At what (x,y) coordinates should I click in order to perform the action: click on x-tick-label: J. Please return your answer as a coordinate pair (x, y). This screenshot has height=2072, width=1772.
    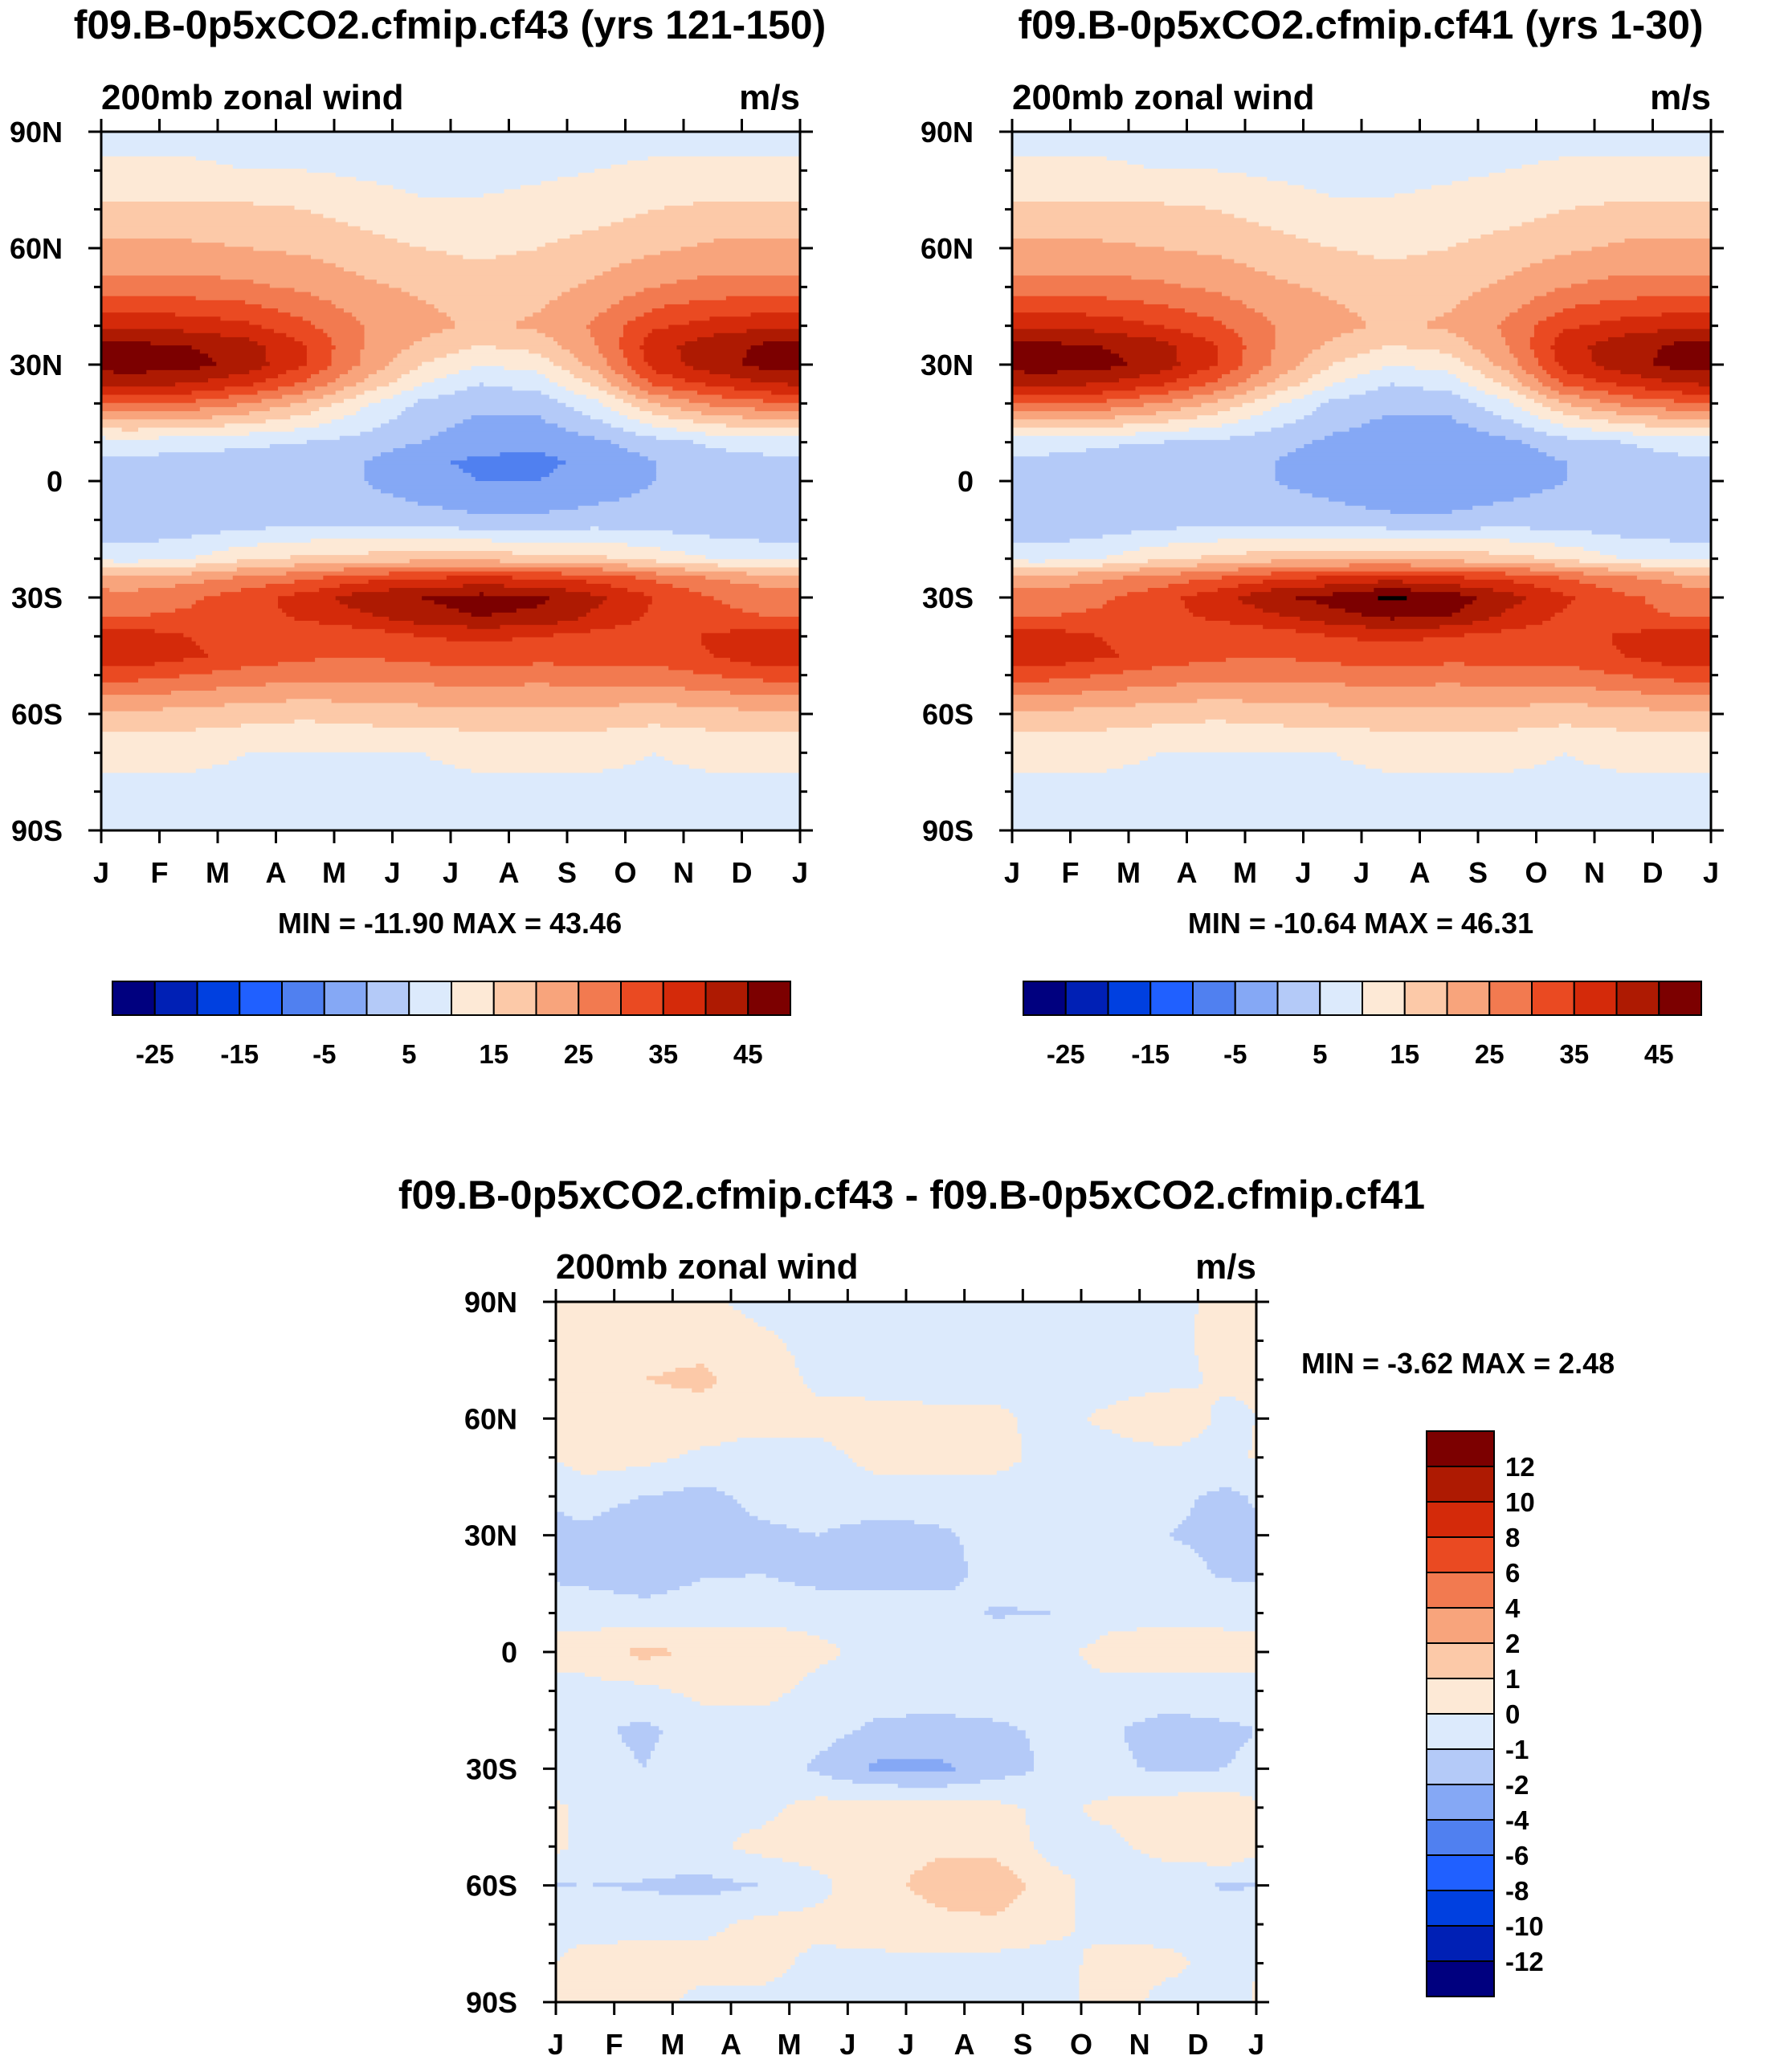
    Looking at the image, I should click on (1711, 872).